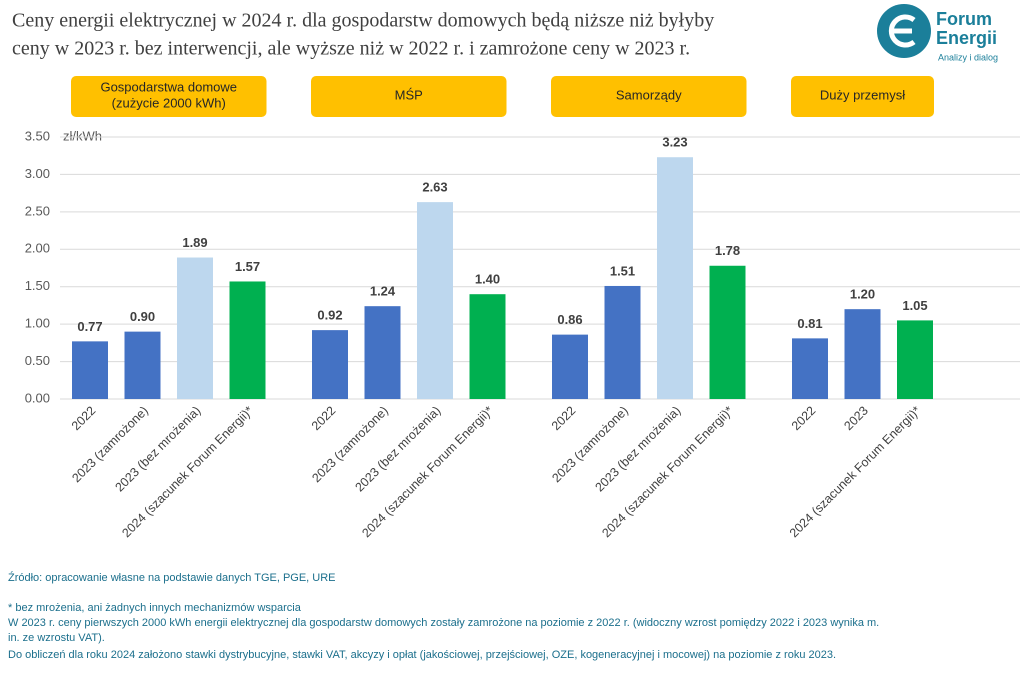  Describe the element at coordinates (964, 19) in the screenshot. I see `logo-text: Forum` at that location.